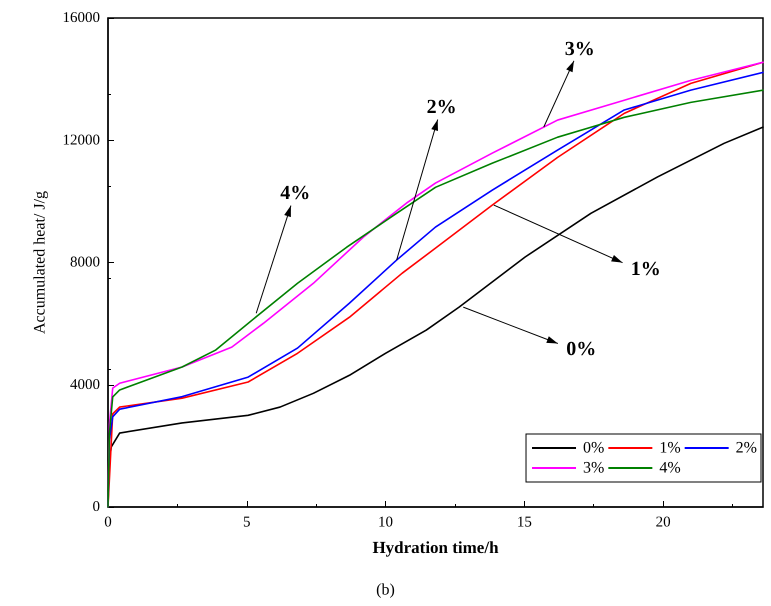 Image resolution: width=771 pixels, height=606 pixels. What do you see at coordinates (581, 349) in the screenshot?
I see `annotation: 0%` at bounding box center [581, 349].